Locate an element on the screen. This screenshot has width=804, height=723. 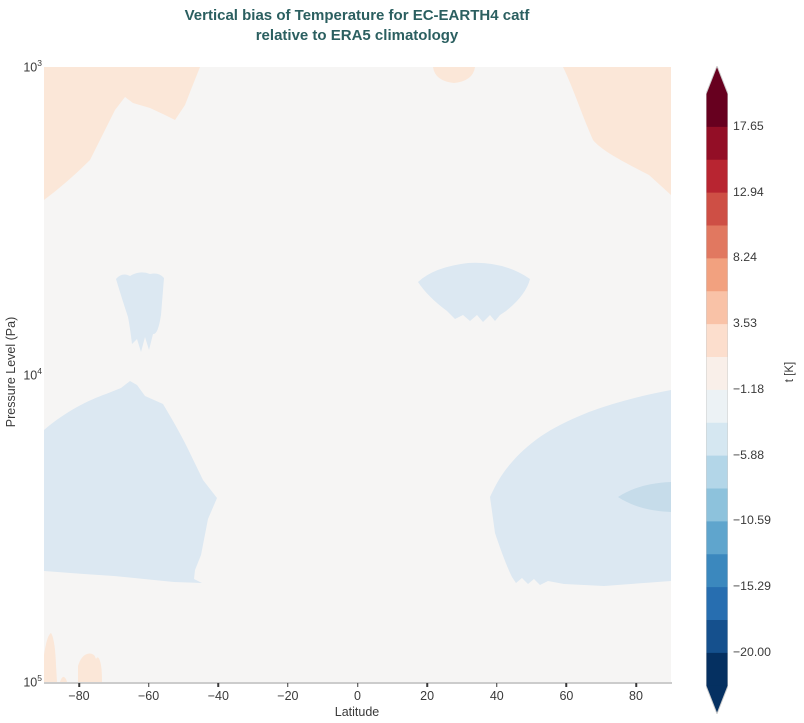
x-tick-label: −40 is located at coordinates (218, 696).